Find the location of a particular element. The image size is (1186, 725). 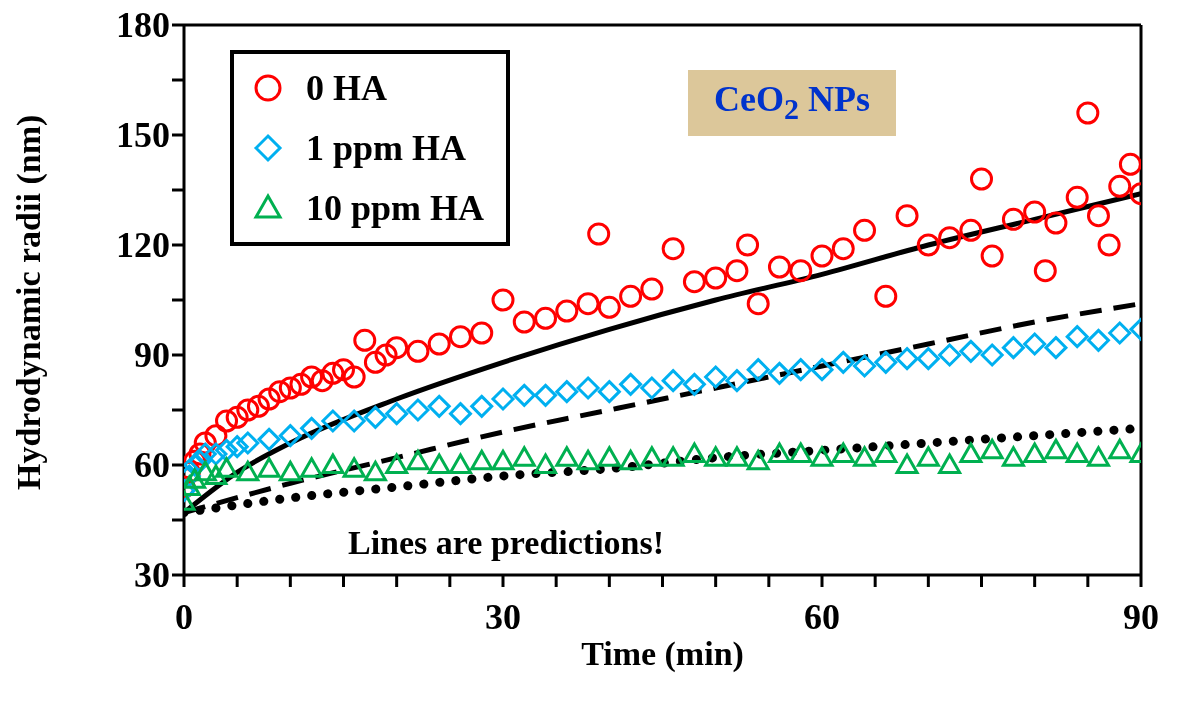

y-tick-label: 180 is located at coordinates (143, 25).